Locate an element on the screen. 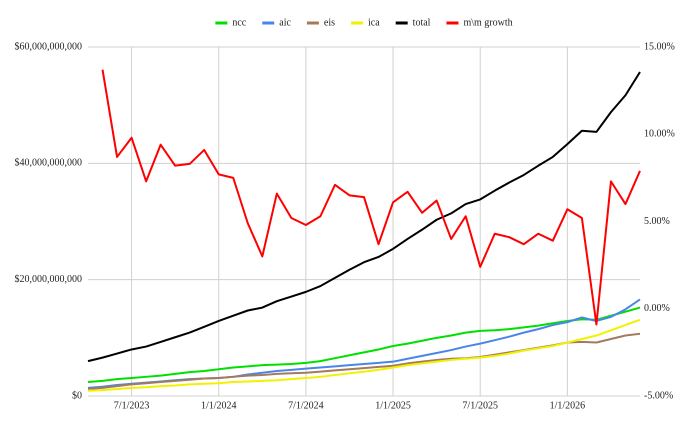 Image resolution: width=690 pixels, height=430 pixels. y2-tick-label: 15.00% is located at coordinates (659, 46).